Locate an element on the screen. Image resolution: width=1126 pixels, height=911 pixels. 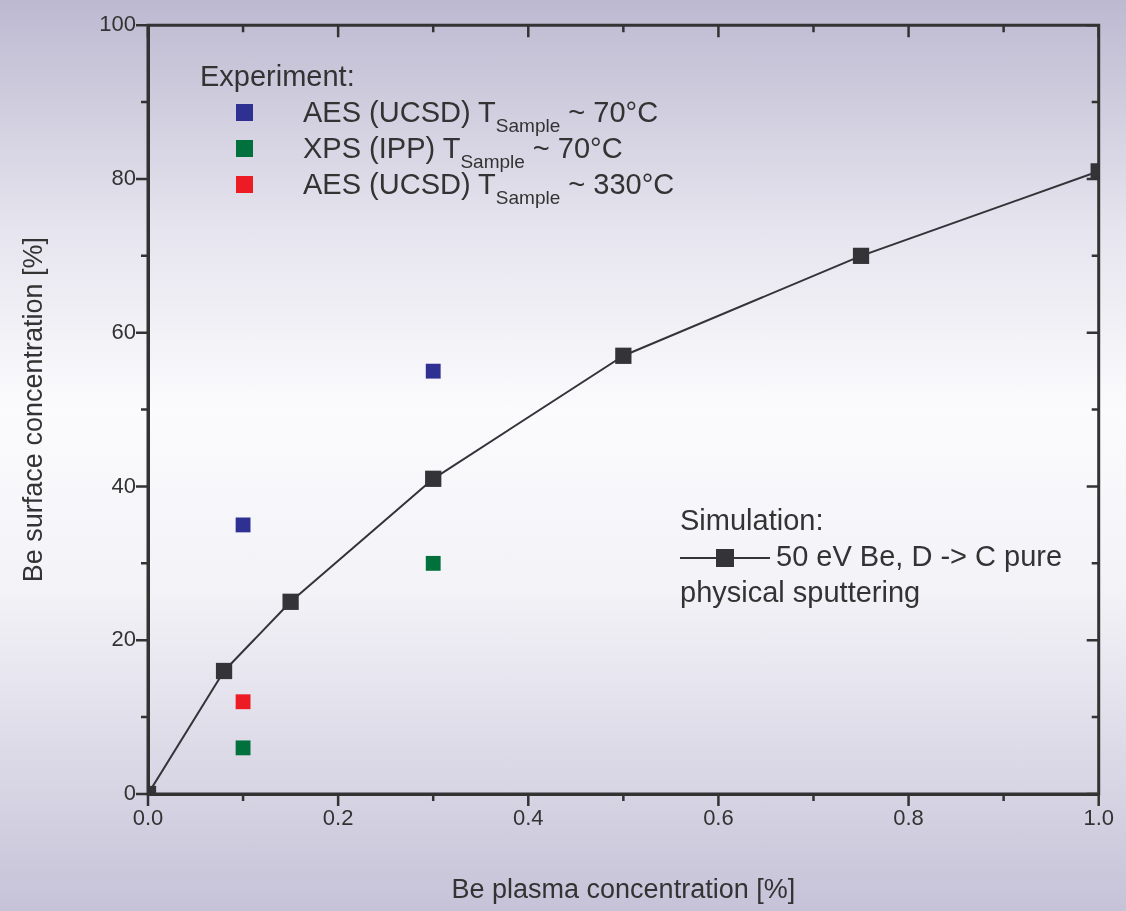
x-tick-label: 0.8 is located at coordinates (908, 818).